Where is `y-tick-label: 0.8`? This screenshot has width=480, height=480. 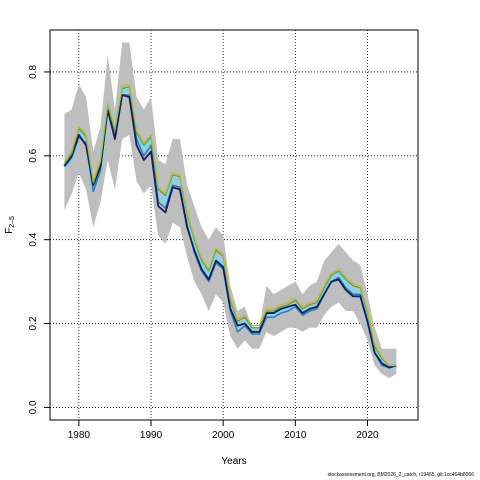
y-tick-label: 0.8 is located at coordinates (33, 72).